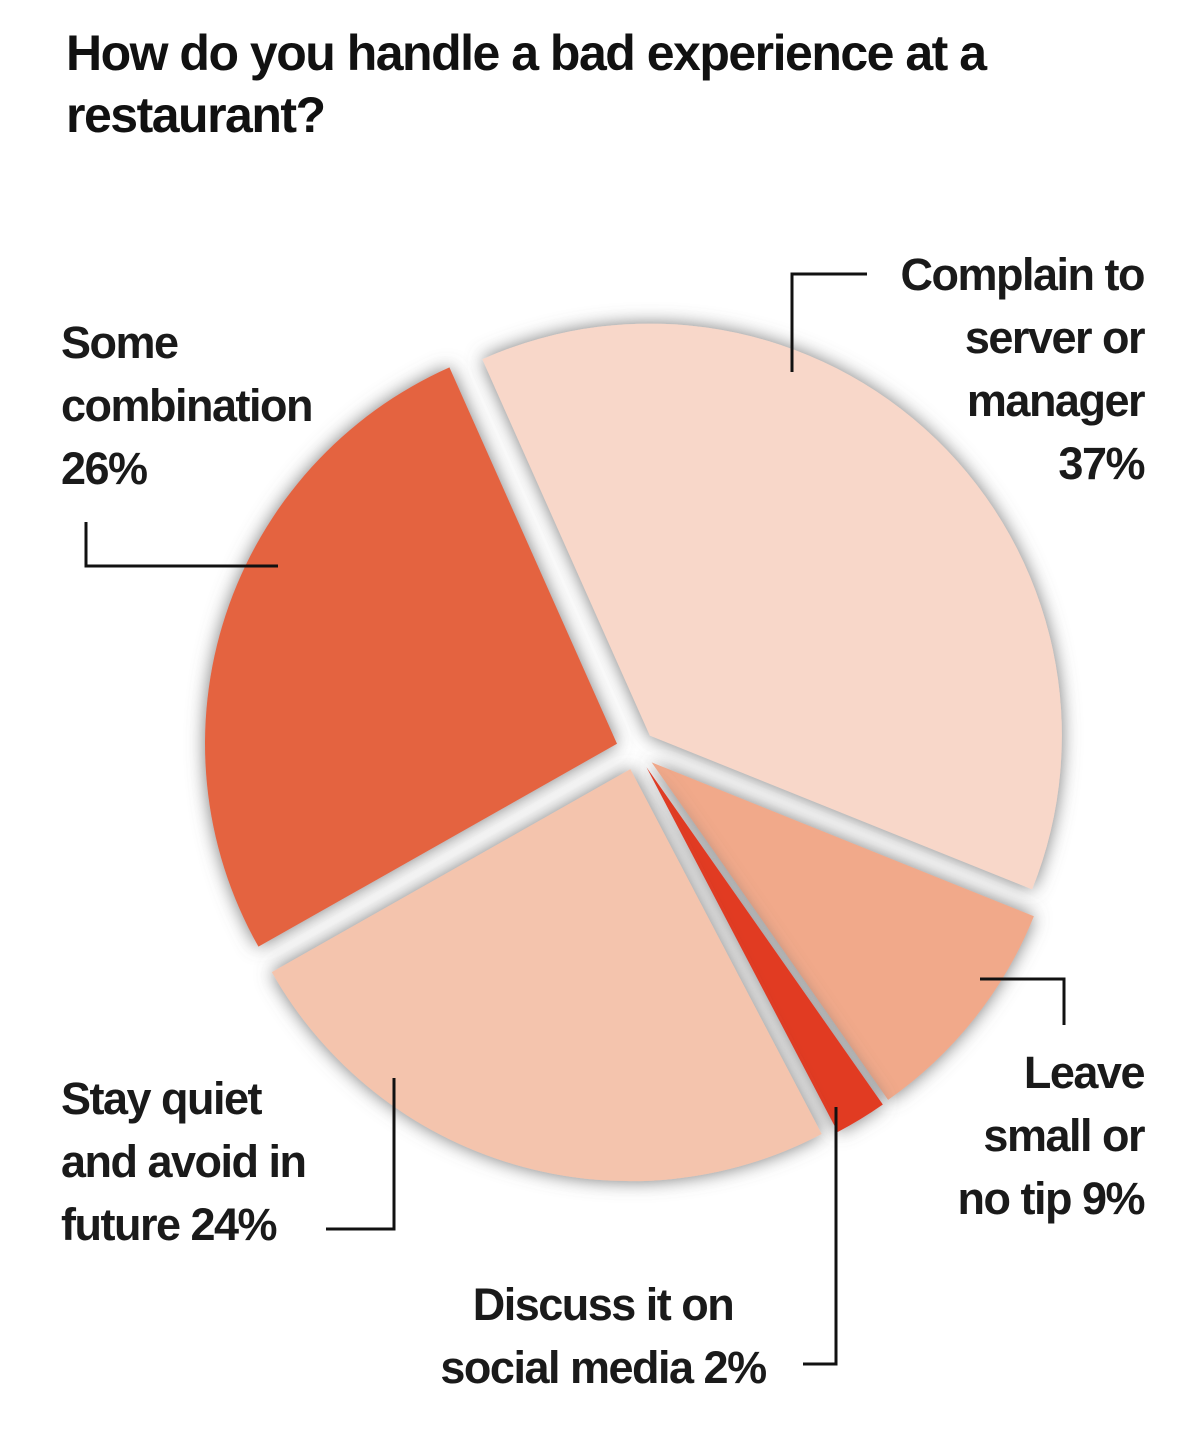 The width and height of the screenshot is (1200, 1451). What do you see at coordinates (820, 1236) in the screenshot?
I see `leader-line-social` at bounding box center [820, 1236].